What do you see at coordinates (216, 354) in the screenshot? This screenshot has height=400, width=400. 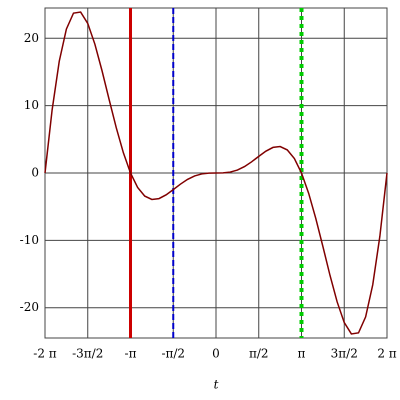 I see `x-tick-label: 0` at bounding box center [216, 354].